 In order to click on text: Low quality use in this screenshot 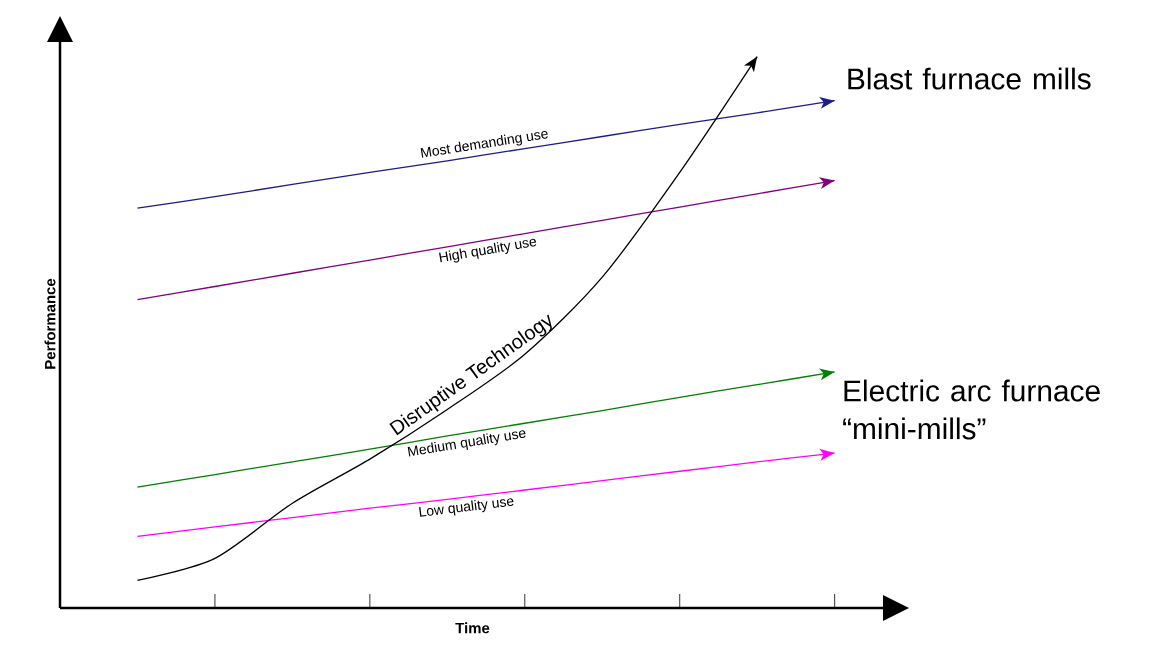, I will do `click(466, 507)`.